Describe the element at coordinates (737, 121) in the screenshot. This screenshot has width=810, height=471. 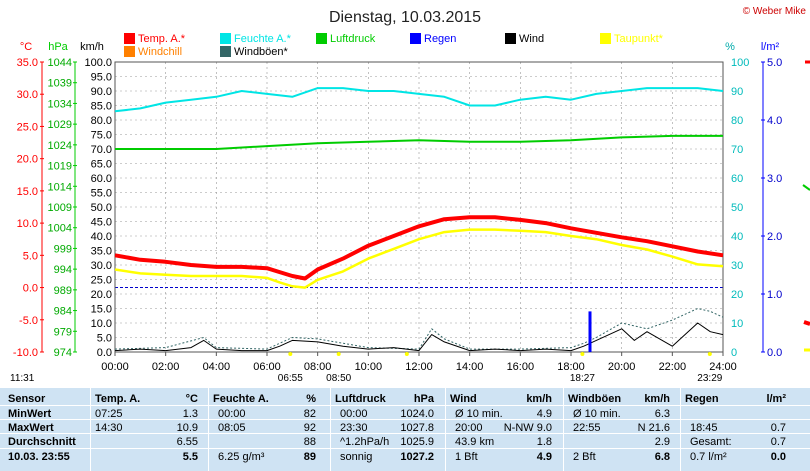
I see `humidity-tick-label: 80` at that location.